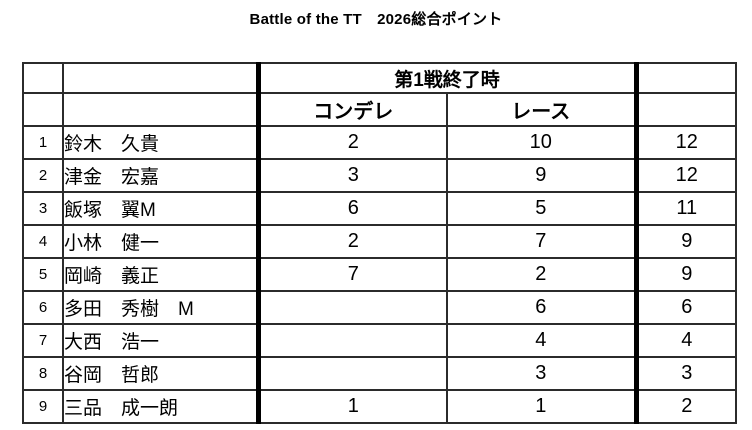 Image resolution: width=752 pixels, height=430 pixels. What do you see at coordinates (43, 175) in the screenshot?
I see `rank-cell: 2` at bounding box center [43, 175].